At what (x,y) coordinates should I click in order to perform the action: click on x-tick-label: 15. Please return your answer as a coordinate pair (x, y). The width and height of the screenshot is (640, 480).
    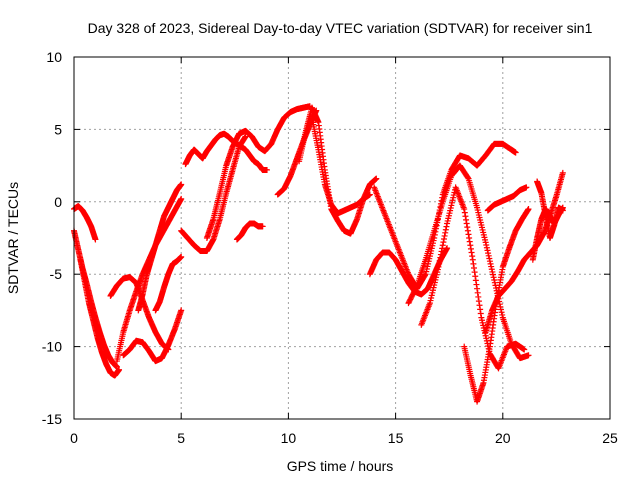
    Looking at the image, I should click on (396, 438).